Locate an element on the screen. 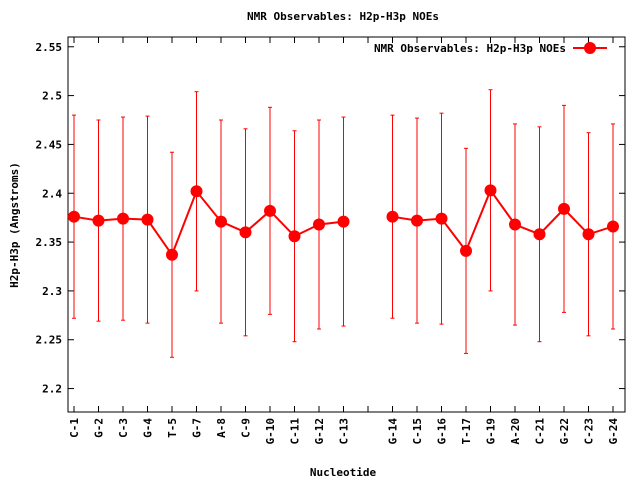 This screenshot has height=480, width=640. y-tick-label: 2.35 is located at coordinates (49, 242).